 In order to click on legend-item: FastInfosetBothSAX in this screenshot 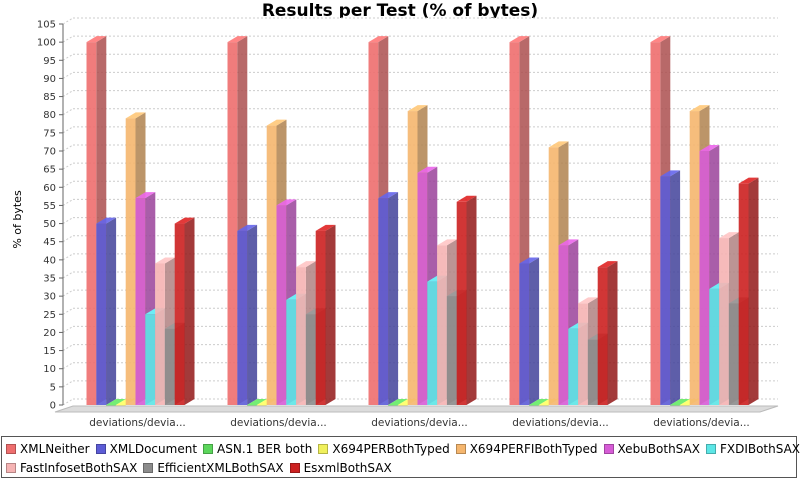, I will do `click(71, 468)`.